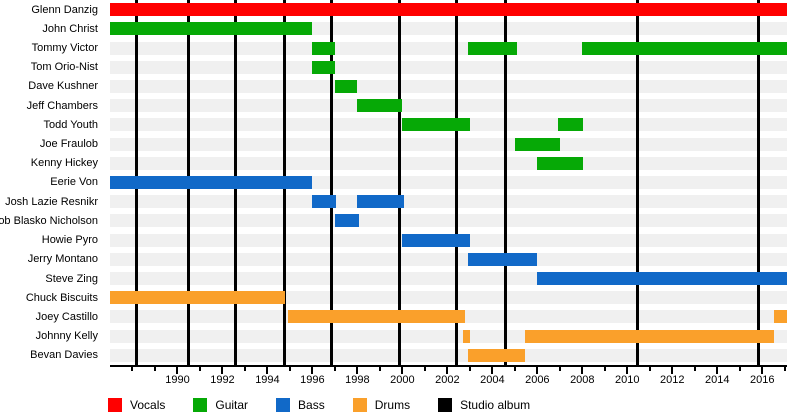  What do you see at coordinates (537, 380) in the screenshot?
I see `year-label: 2006` at bounding box center [537, 380].